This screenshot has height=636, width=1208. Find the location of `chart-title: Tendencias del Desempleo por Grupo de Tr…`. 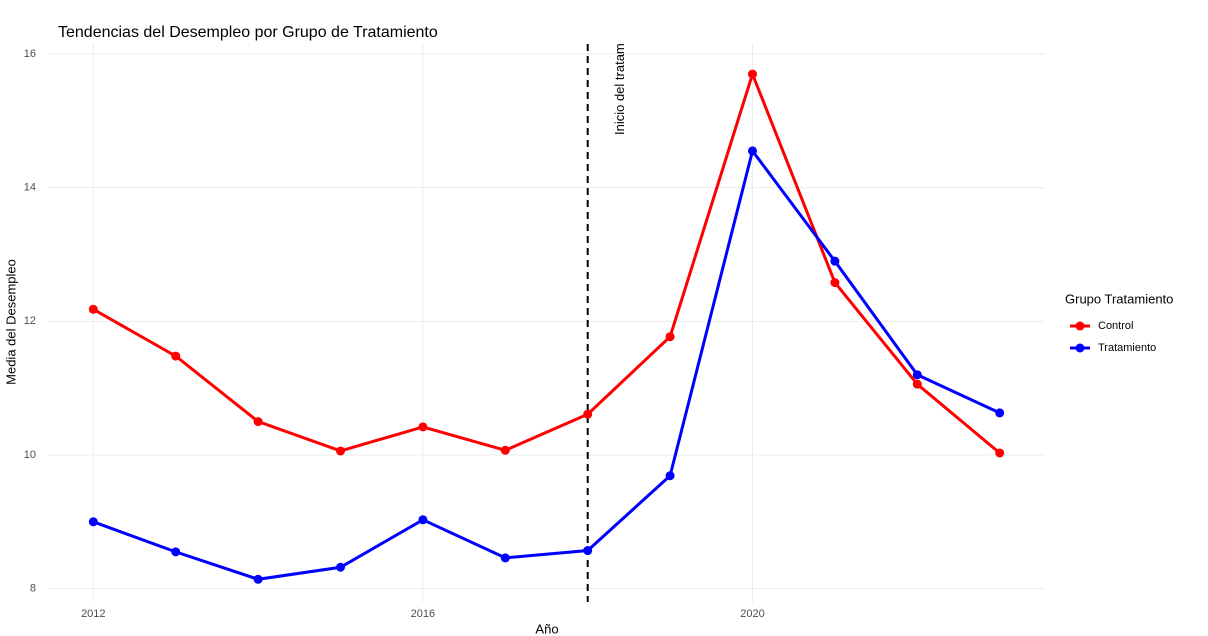

chart-title: Tendencias del Desempleo por Grupo de Tr… is located at coordinates (248, 32).